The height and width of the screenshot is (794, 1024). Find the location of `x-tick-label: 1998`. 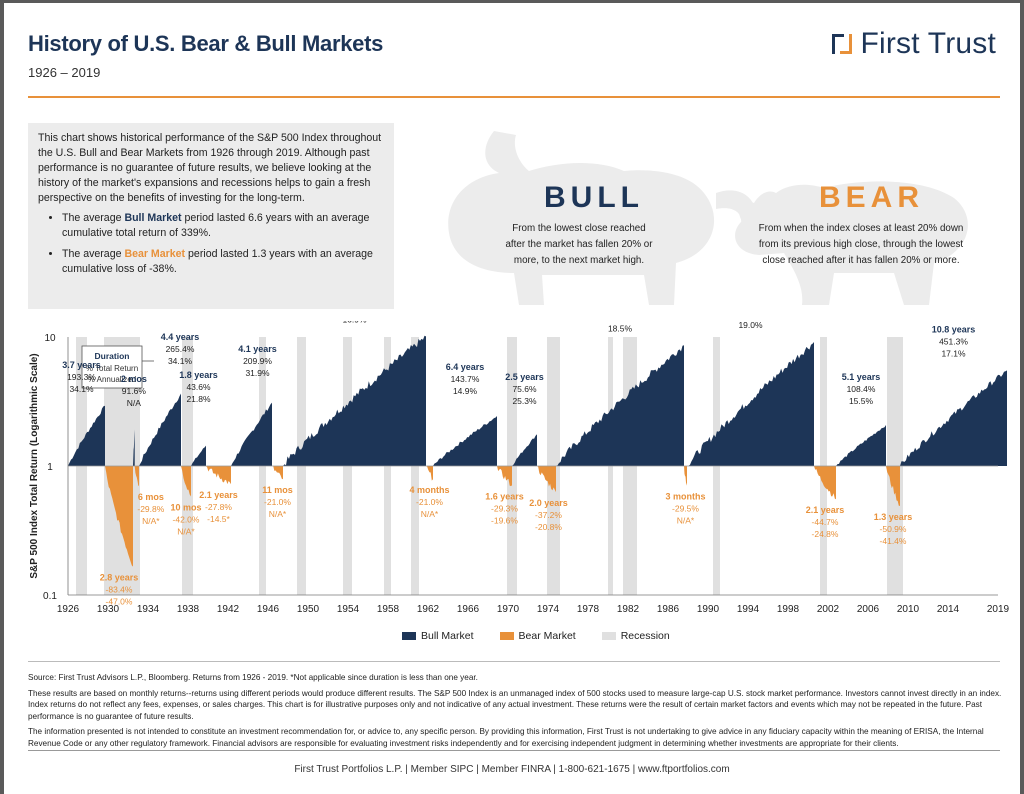

x-tick-label: 1998 is located at coordinates (788, 609).